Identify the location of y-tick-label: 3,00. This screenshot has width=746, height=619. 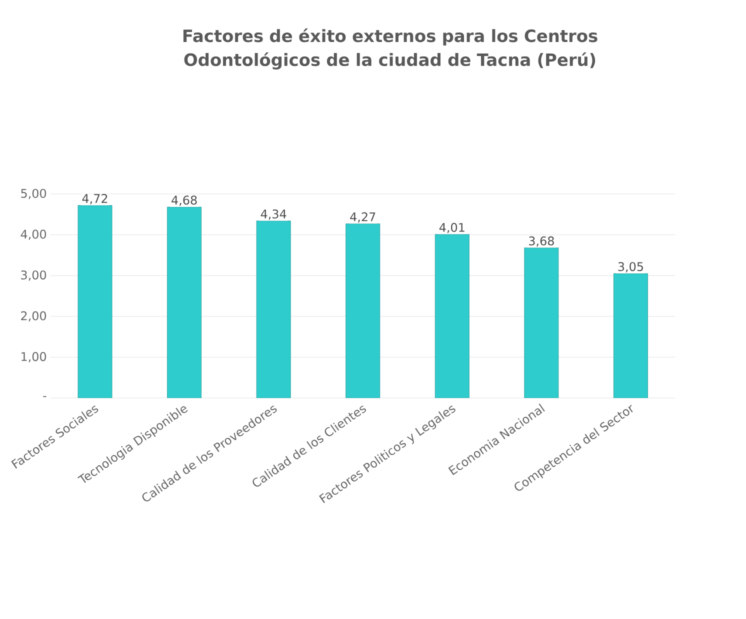
(33, 275).